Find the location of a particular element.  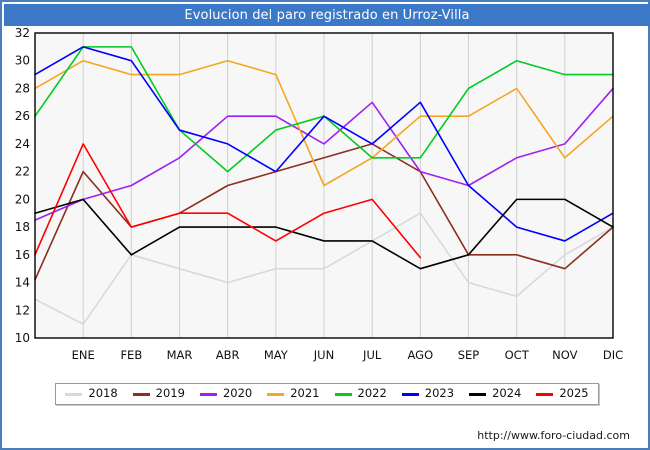

y-tick-label: 12 is located at coordinates (22, 310).